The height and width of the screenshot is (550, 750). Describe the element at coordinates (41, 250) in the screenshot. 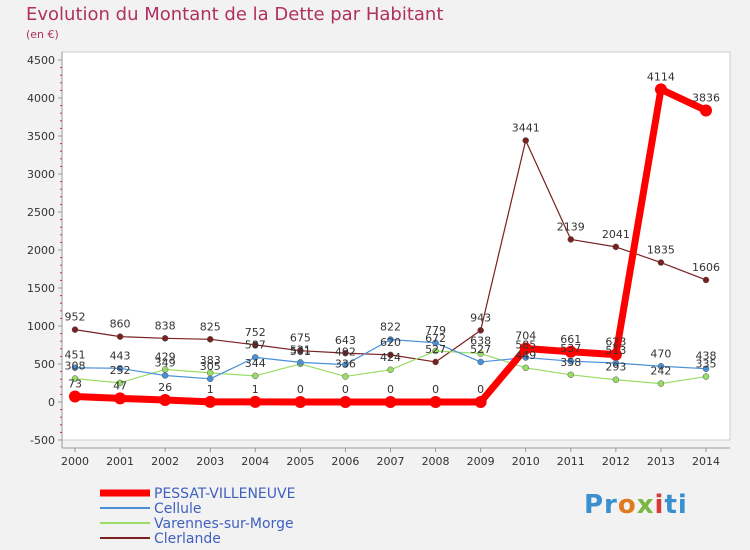

I see `y-tick-label: 2000` at that location.